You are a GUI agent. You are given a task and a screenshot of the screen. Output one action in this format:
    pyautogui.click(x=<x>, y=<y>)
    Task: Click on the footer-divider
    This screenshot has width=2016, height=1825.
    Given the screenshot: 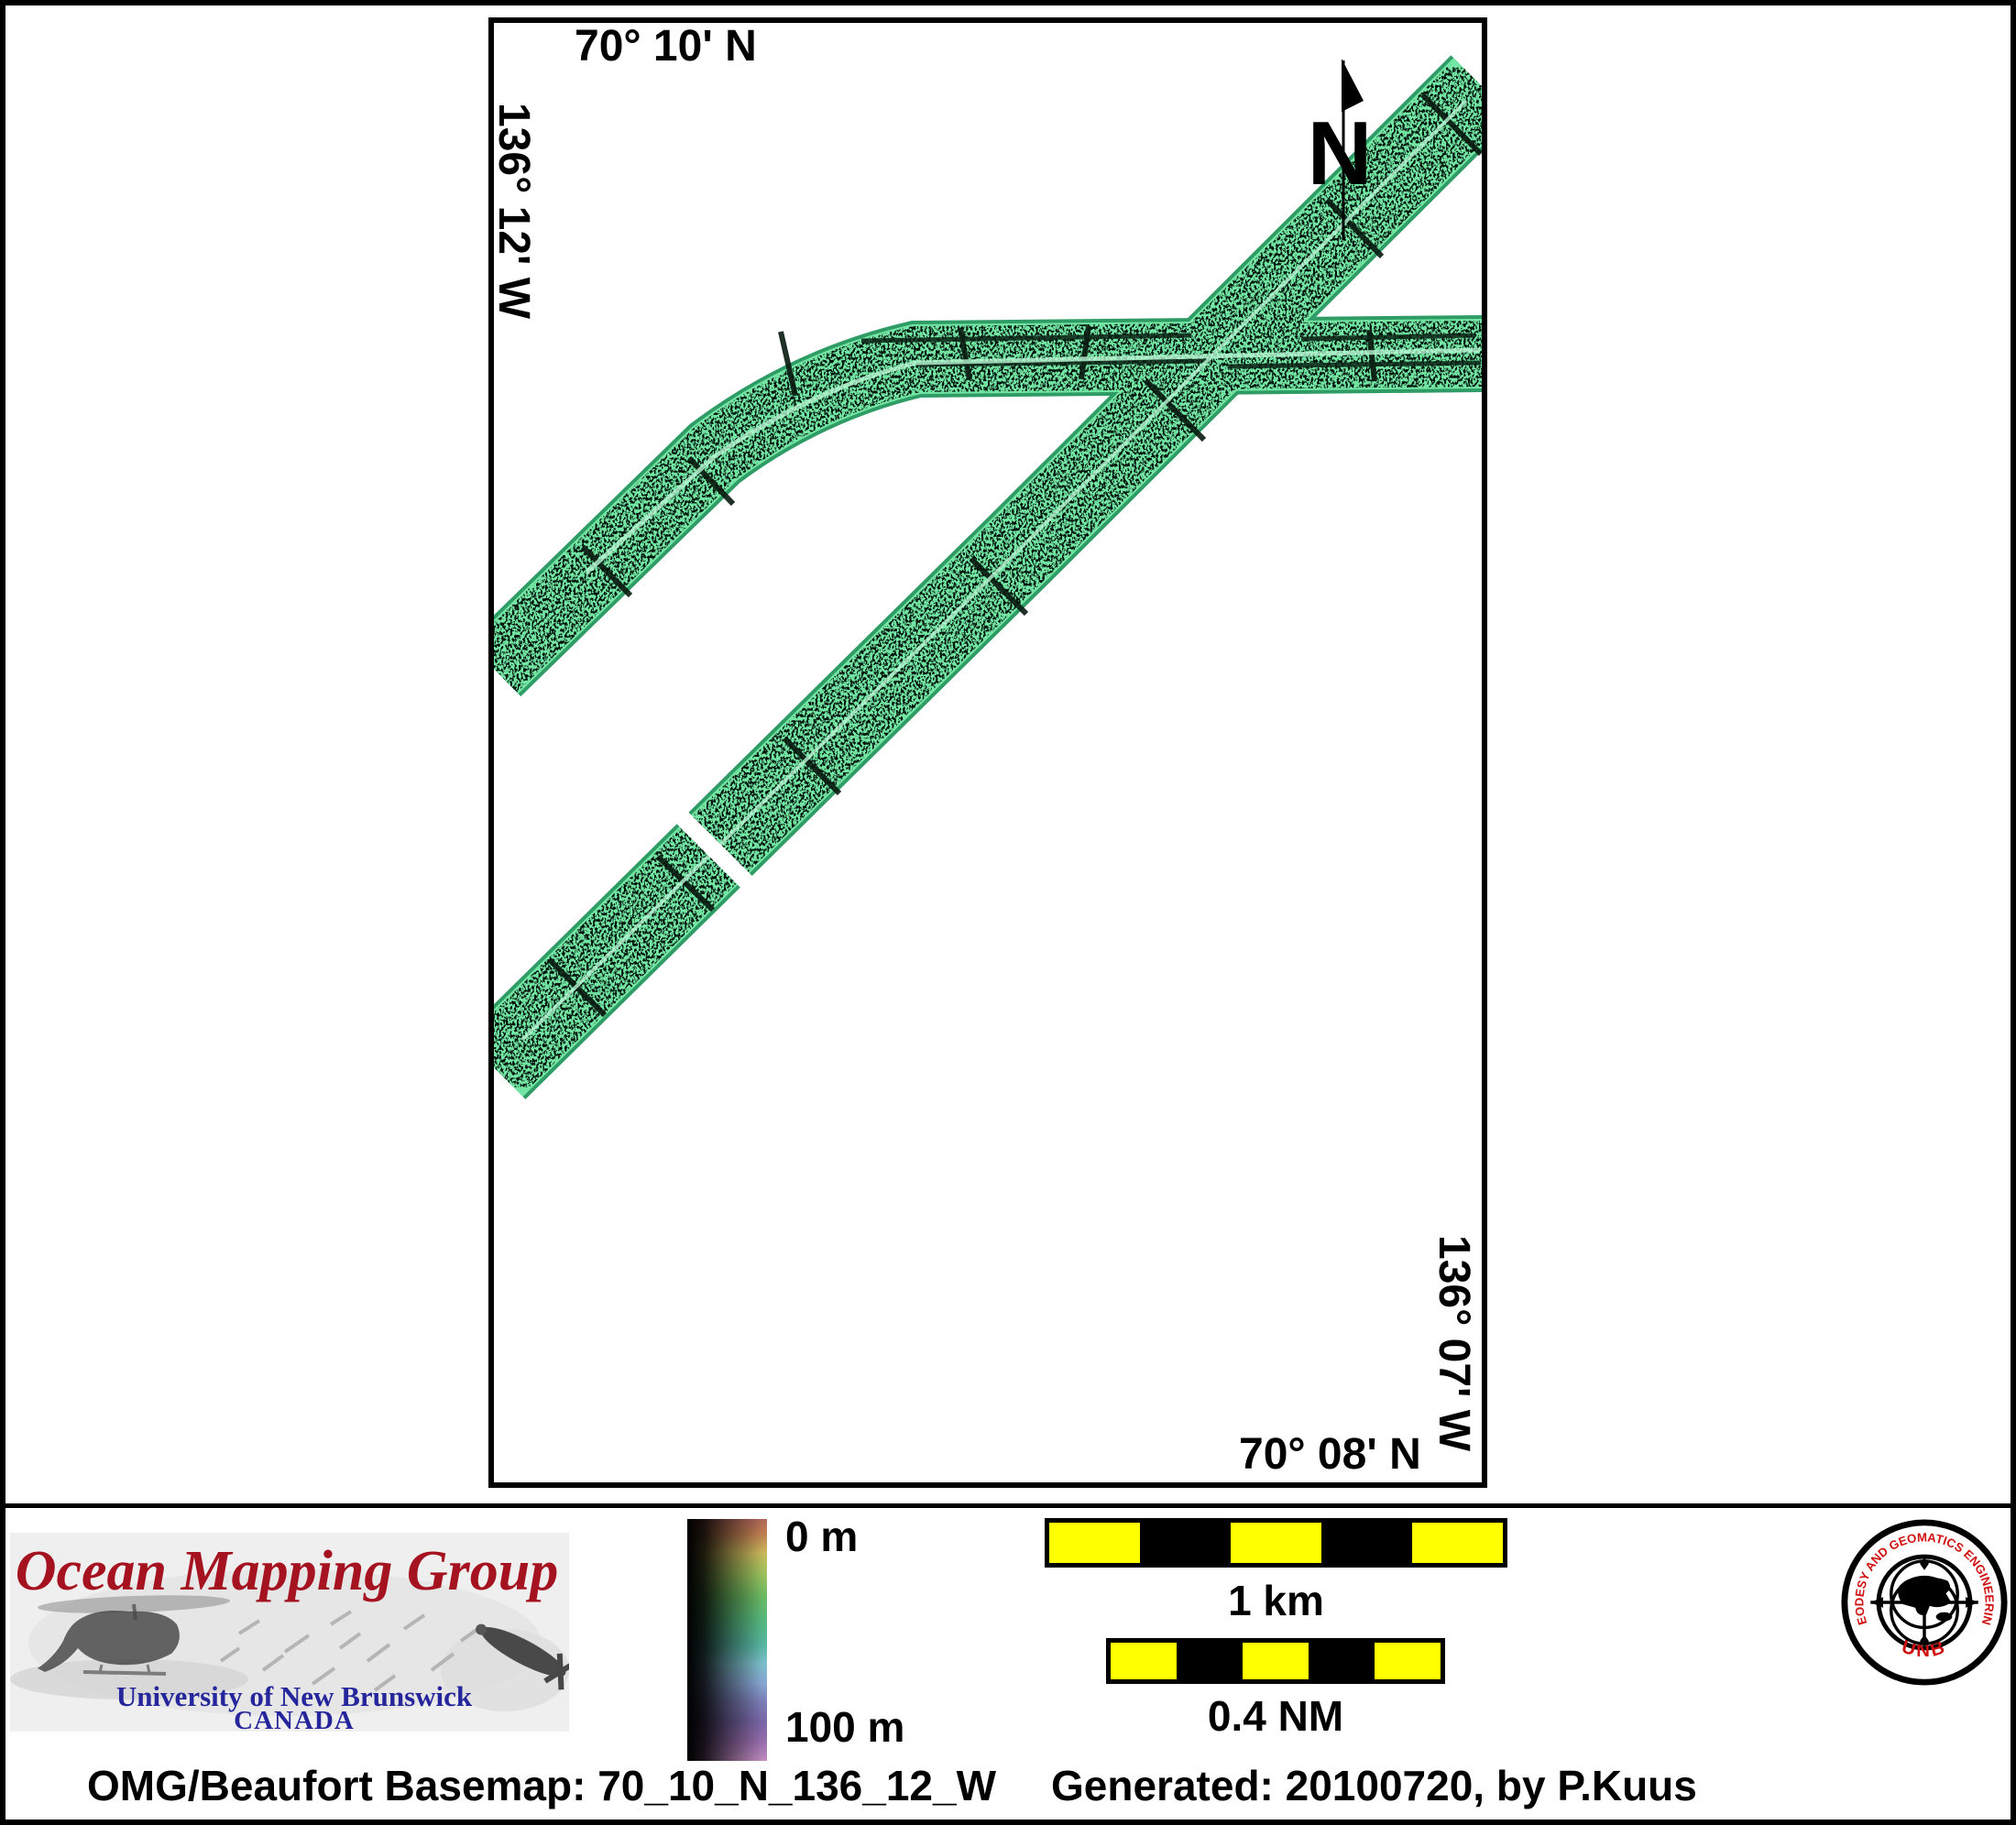 What is the action you would take?
    pyautogui.click(x=1008, y=1506)
    